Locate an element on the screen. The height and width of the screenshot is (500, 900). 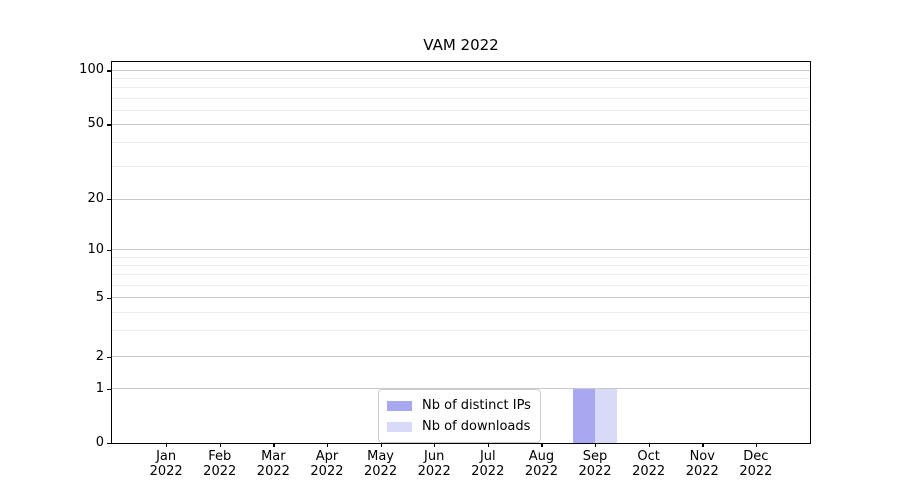
legend: Nb of distinct IPs Nb of downloads is located at coordinates (459, 416).